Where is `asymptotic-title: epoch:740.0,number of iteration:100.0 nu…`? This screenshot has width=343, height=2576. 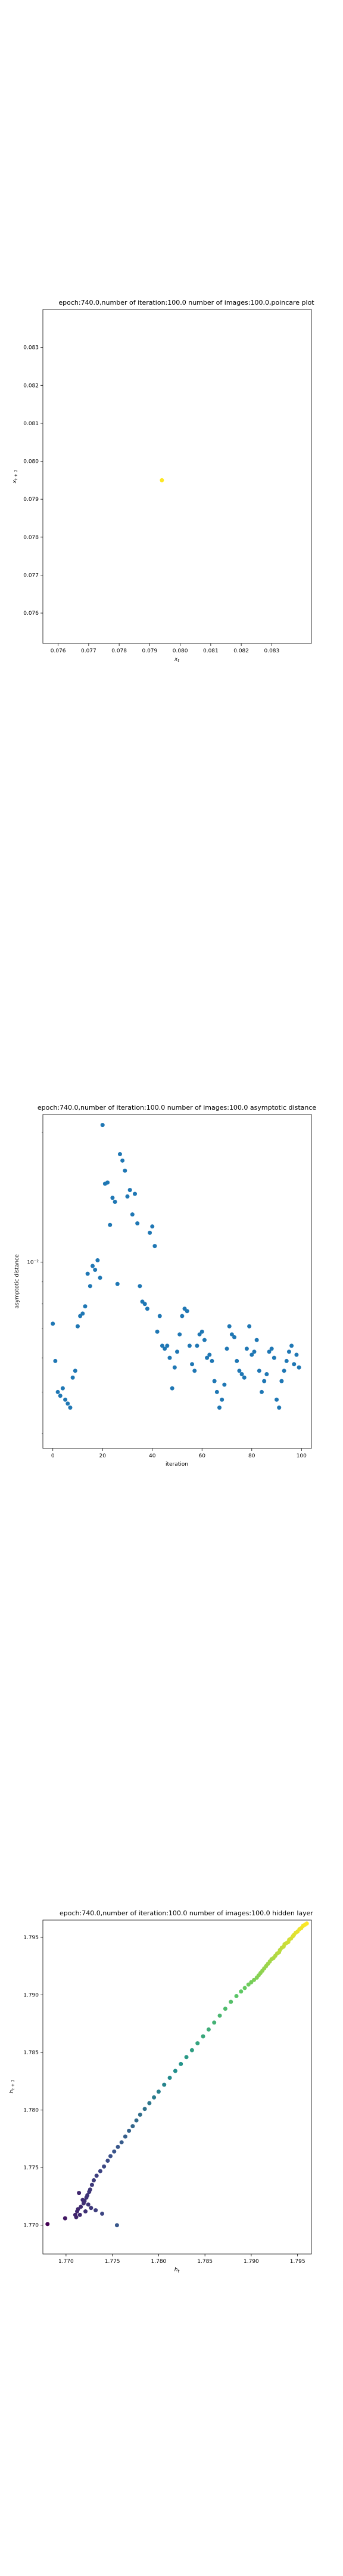 asymptotic-title: epoch:740.0,number of iteration:100.0 nu… is located at coordinates (177, 1107).